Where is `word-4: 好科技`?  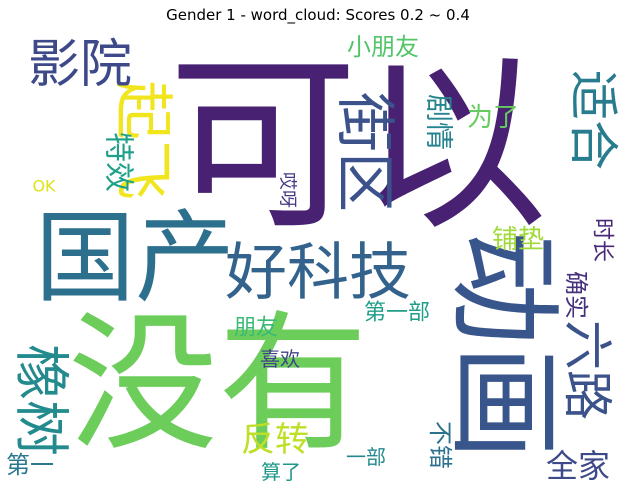
word-4: 好科技 is located at coordinates (318, 272).